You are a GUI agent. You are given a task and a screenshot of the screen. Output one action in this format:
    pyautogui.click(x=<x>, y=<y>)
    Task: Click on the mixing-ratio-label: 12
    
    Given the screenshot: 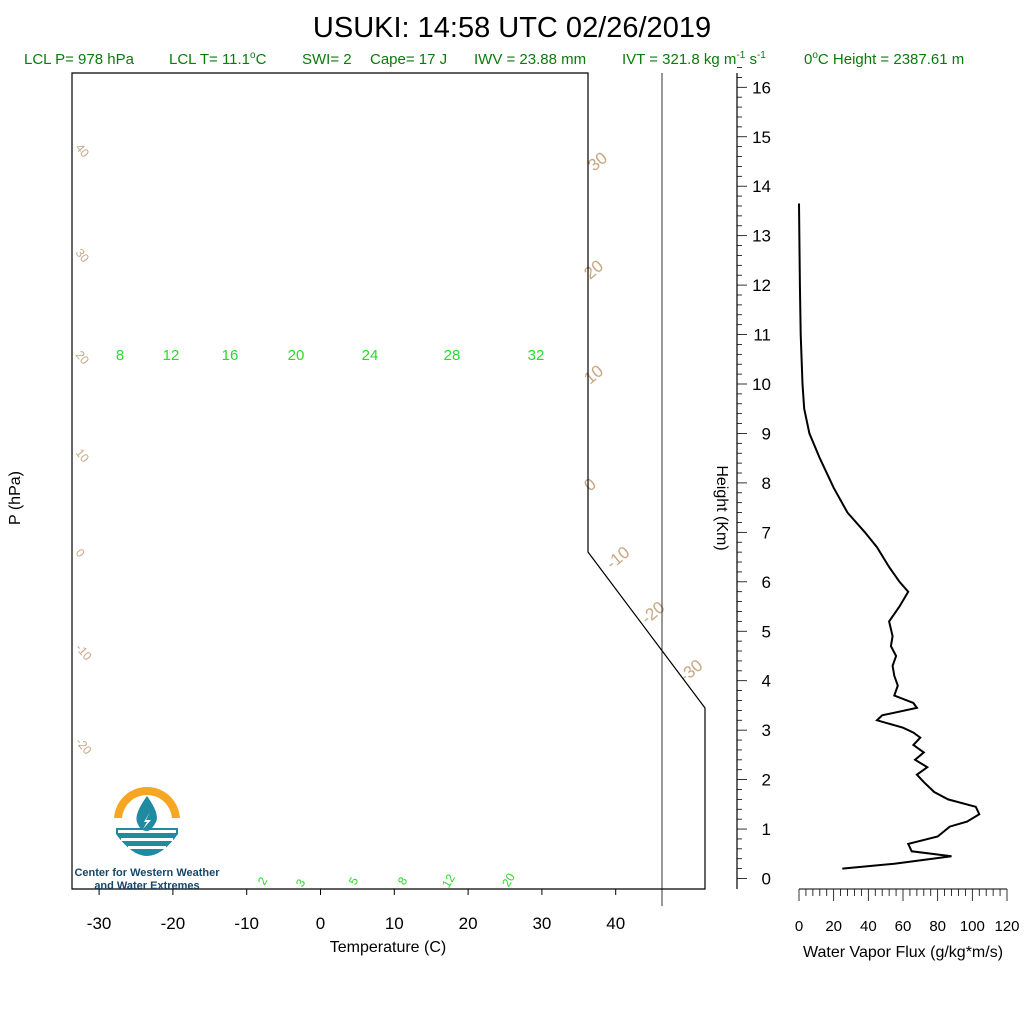 What is the action you would take?
    pyautogui.click(x=448, y=880)
    